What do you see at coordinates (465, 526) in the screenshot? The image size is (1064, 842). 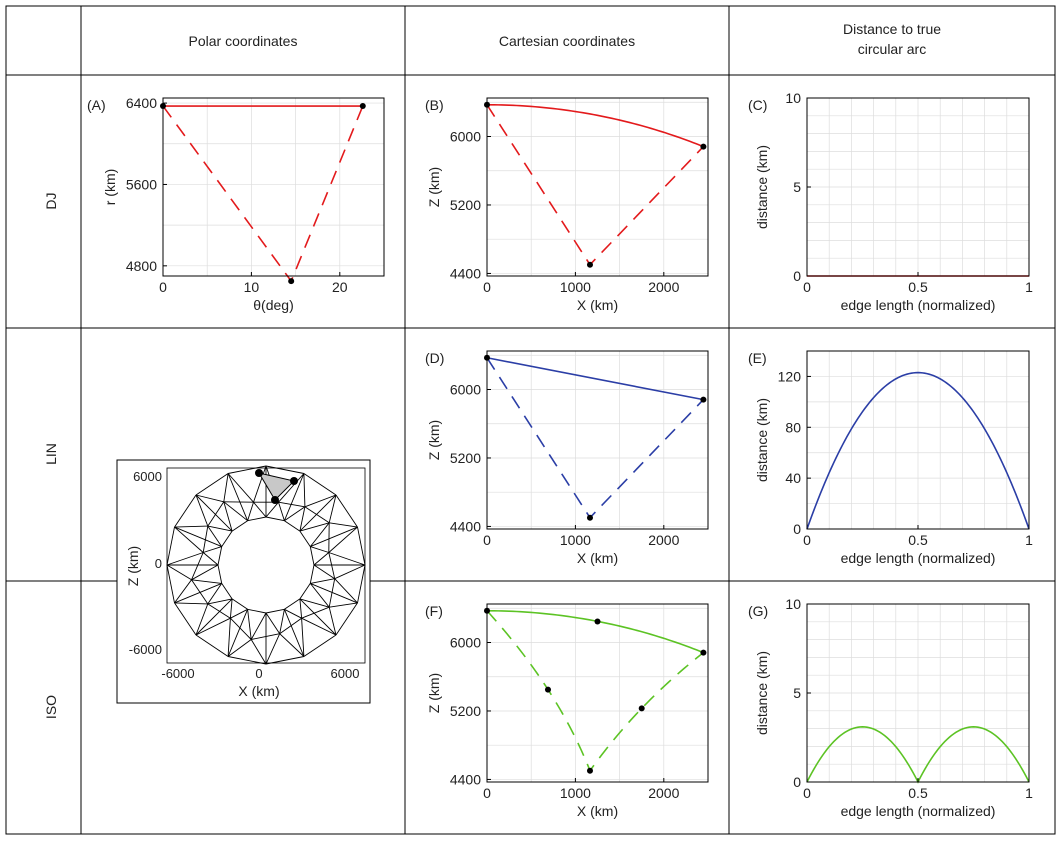 I see `y-tick-label: 4400` at bounding box center [465, 526].